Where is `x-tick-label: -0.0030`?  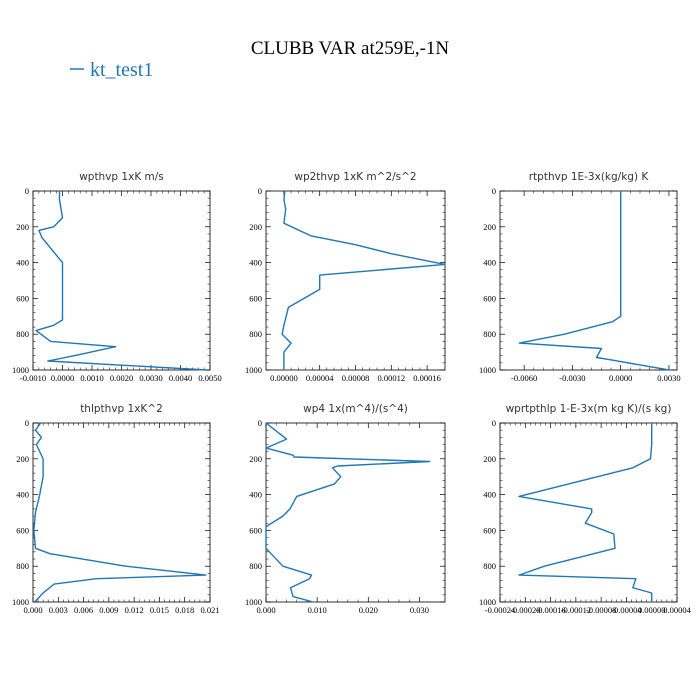
x-tick-label: -0.0030 is located at coordinates (572, 378).